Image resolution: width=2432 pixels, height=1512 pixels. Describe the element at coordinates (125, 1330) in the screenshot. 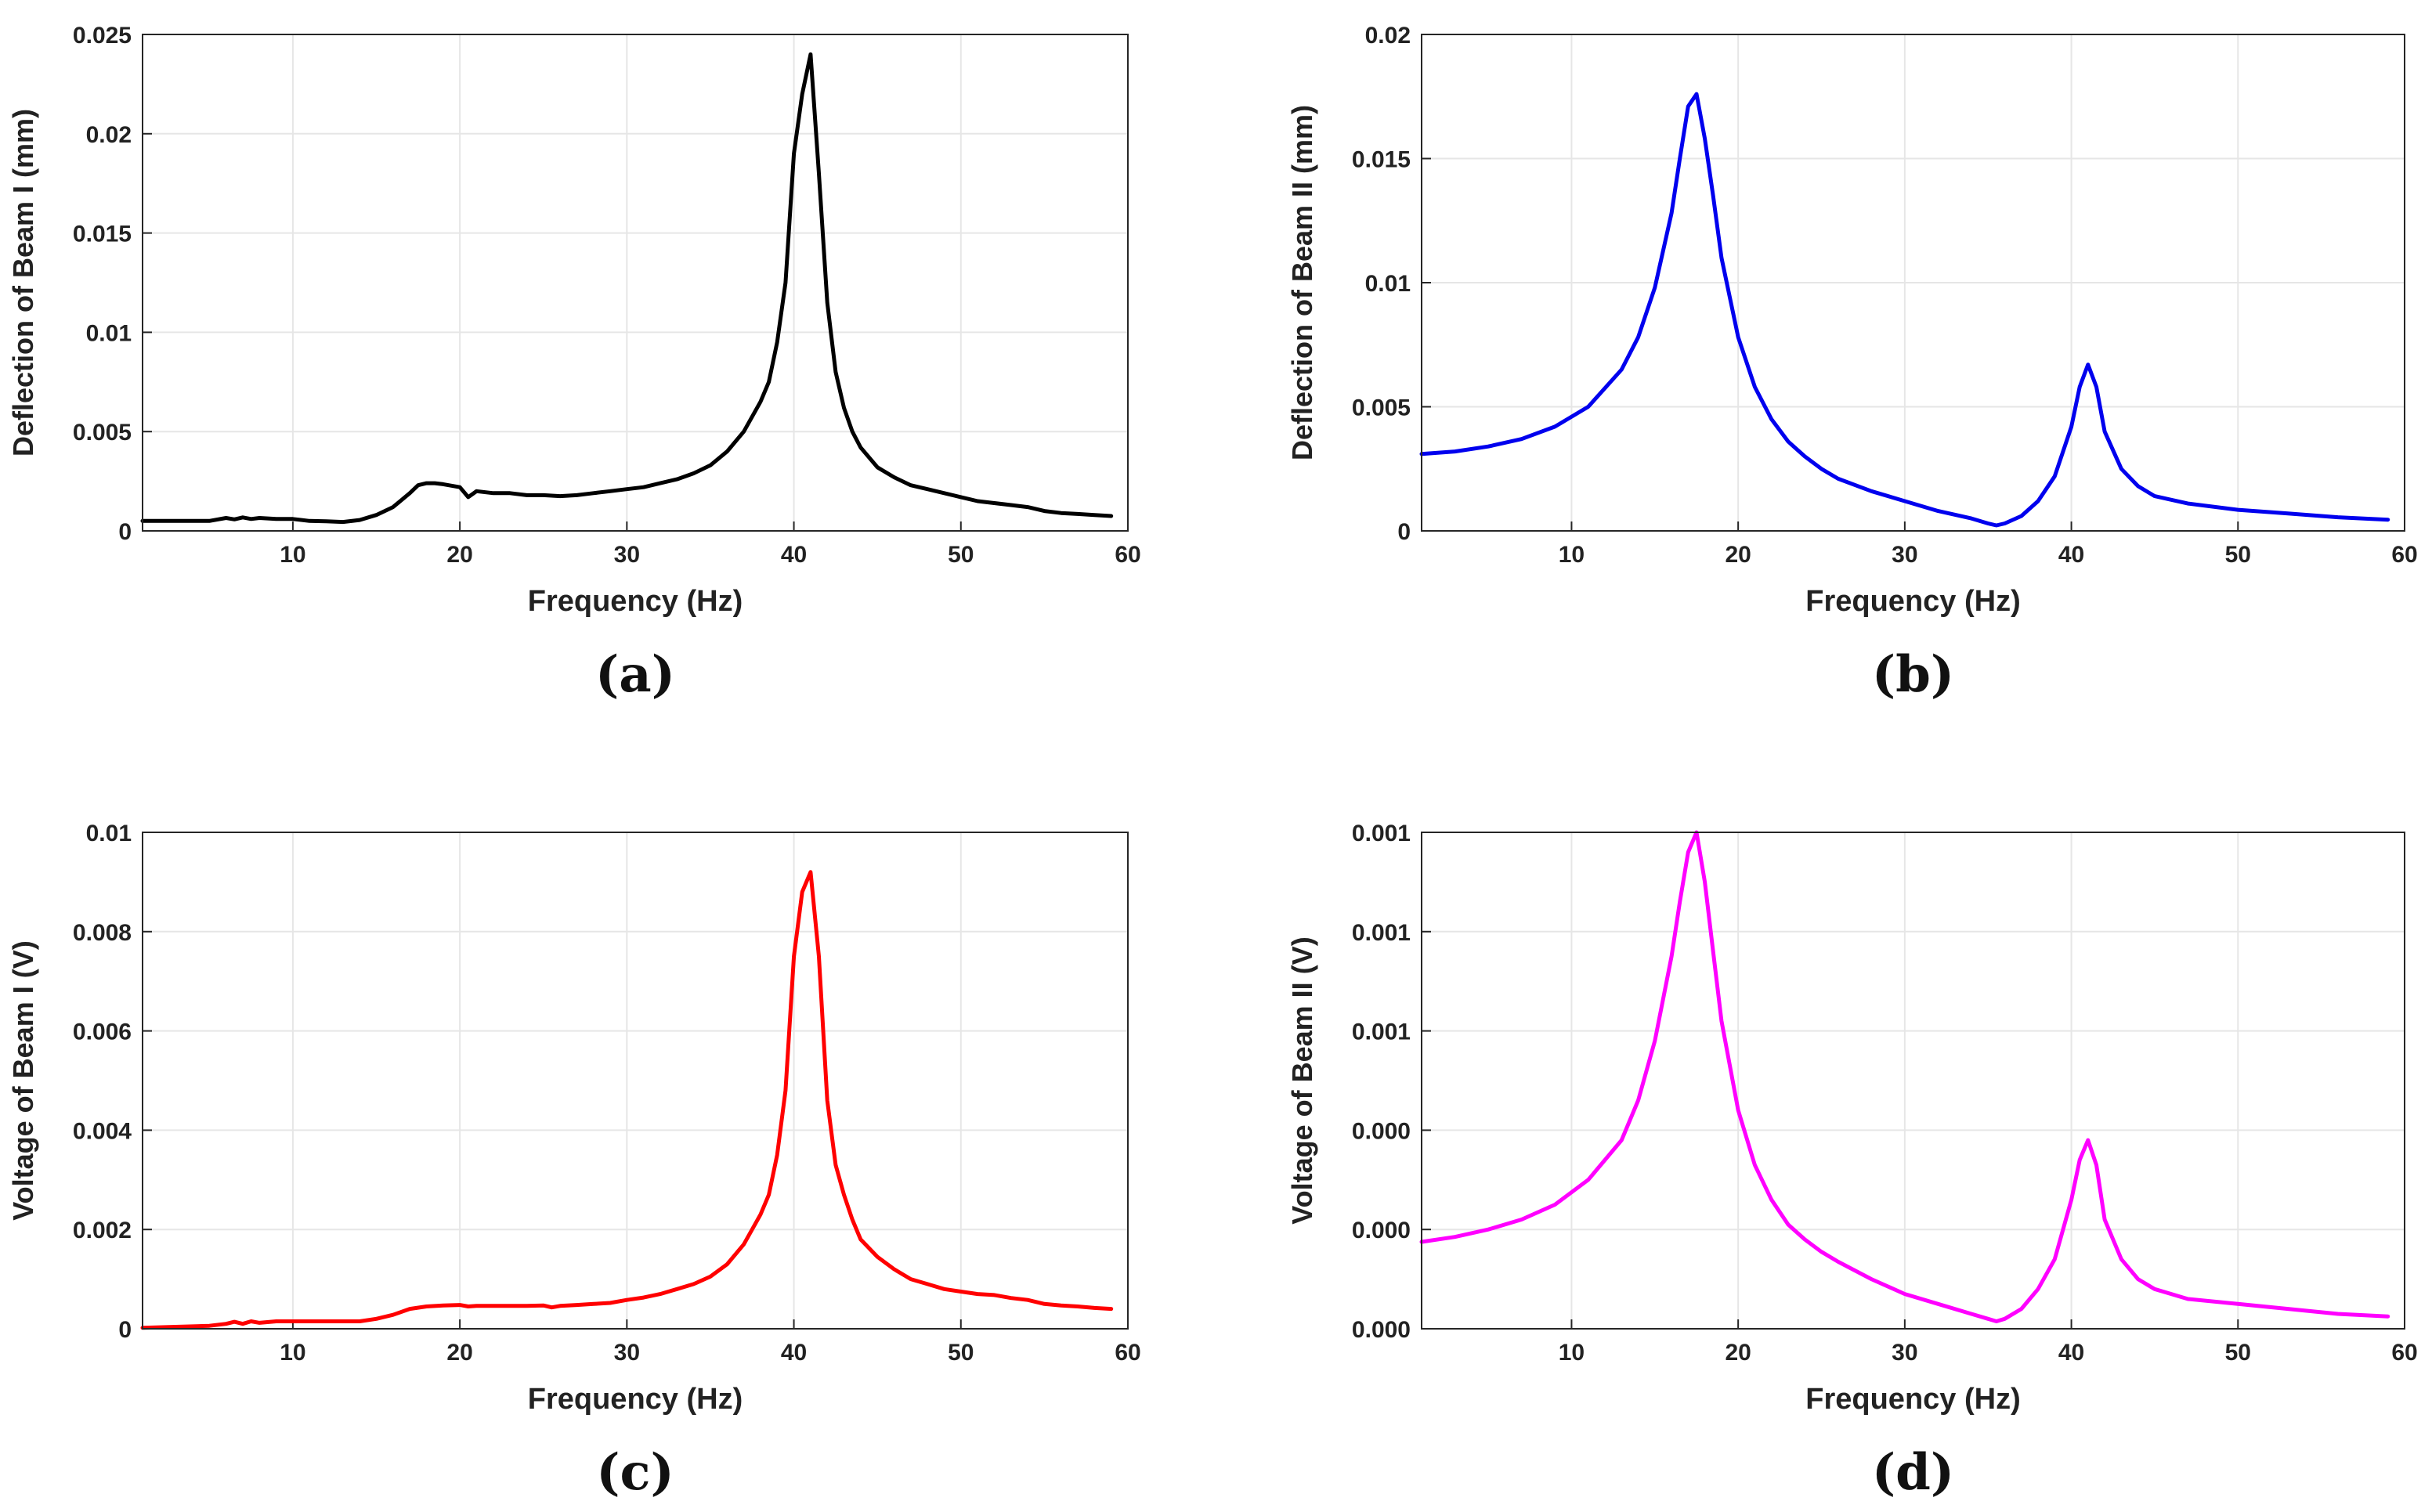

I see `panel-c-y-tick-label: 0` at that location.